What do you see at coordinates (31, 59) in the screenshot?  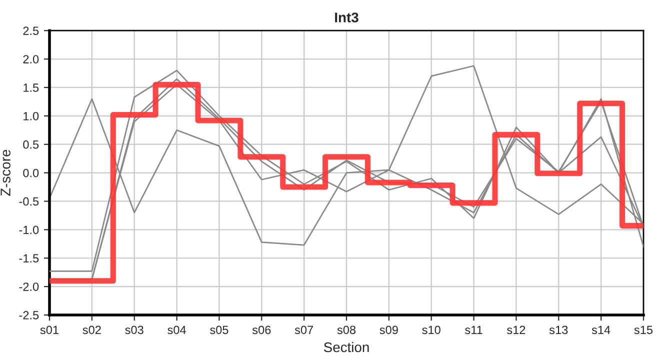 I see `y-tick-label: 2.0` at bounding box center [31, 59].